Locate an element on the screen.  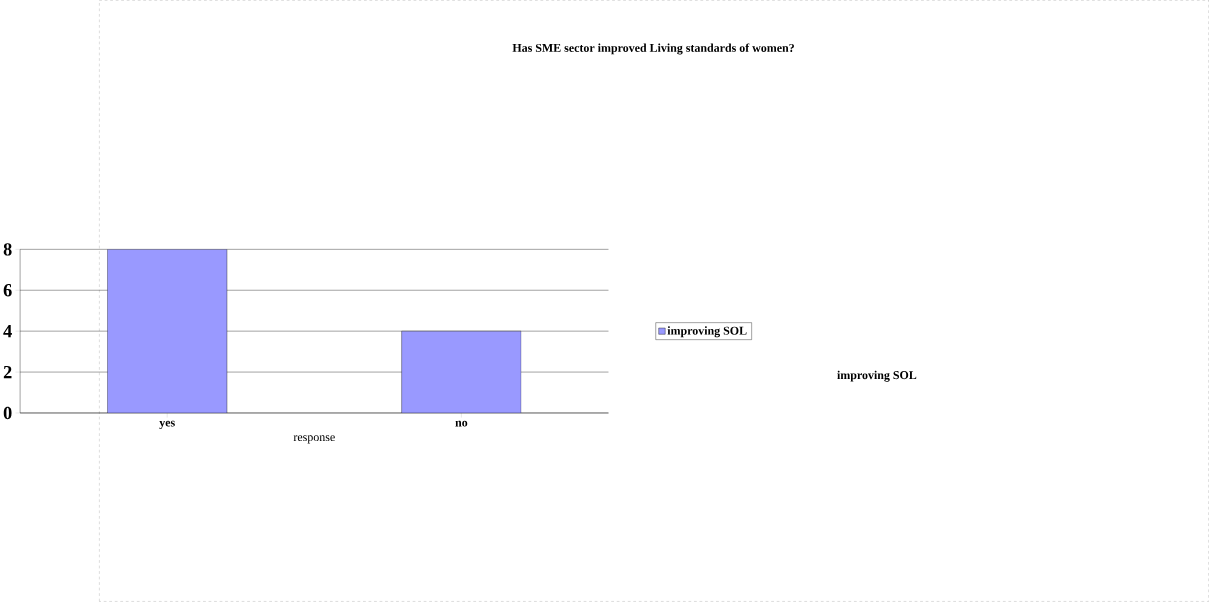
y-tick-label: 0 is located at coordinates (7, 413).